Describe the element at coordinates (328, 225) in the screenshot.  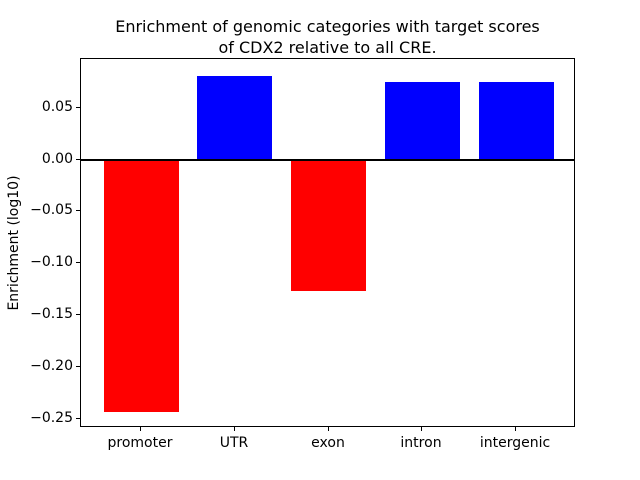
I see `bar-exon` at that location.